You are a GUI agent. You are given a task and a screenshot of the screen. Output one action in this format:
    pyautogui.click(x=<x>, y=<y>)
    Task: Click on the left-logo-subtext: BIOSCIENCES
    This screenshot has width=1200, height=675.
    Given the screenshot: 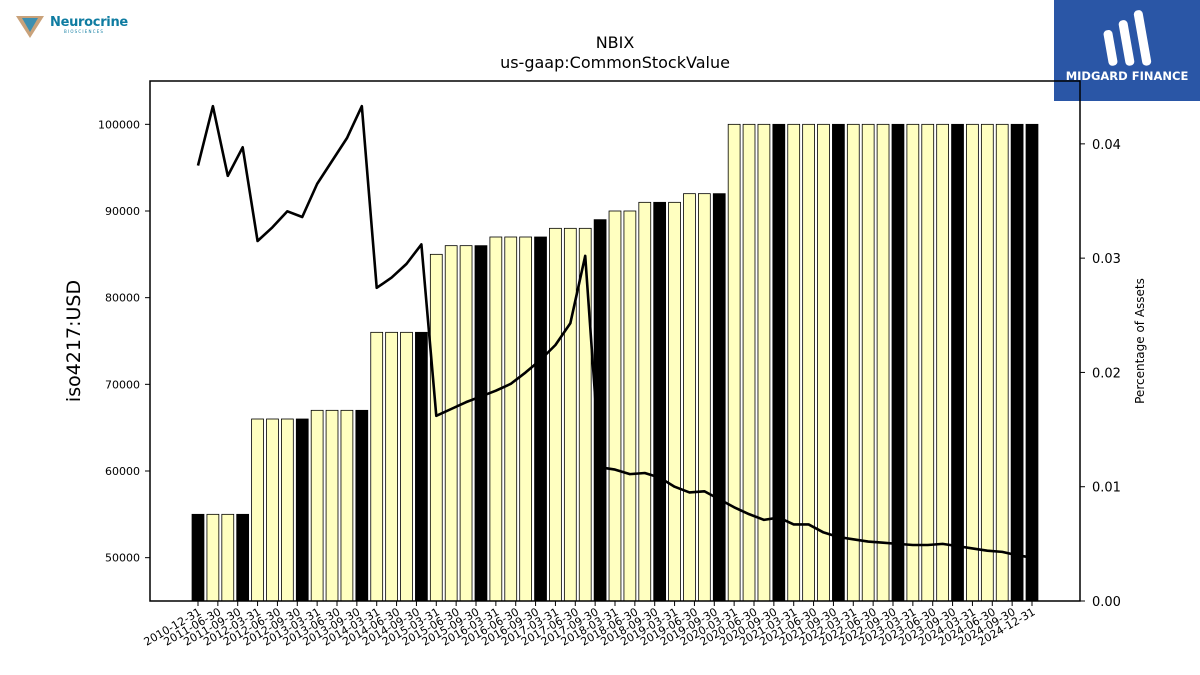 What is the action you would take?
    pyautogui.click(x=84, y=31)
    